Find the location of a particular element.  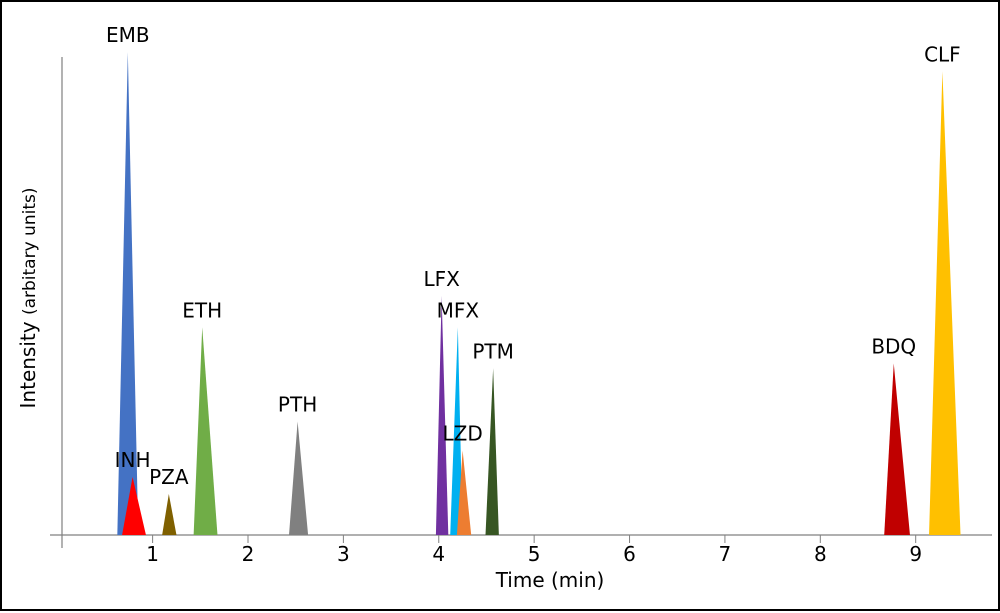

x-tick-label: 2 is located at coordinates (248, 554).